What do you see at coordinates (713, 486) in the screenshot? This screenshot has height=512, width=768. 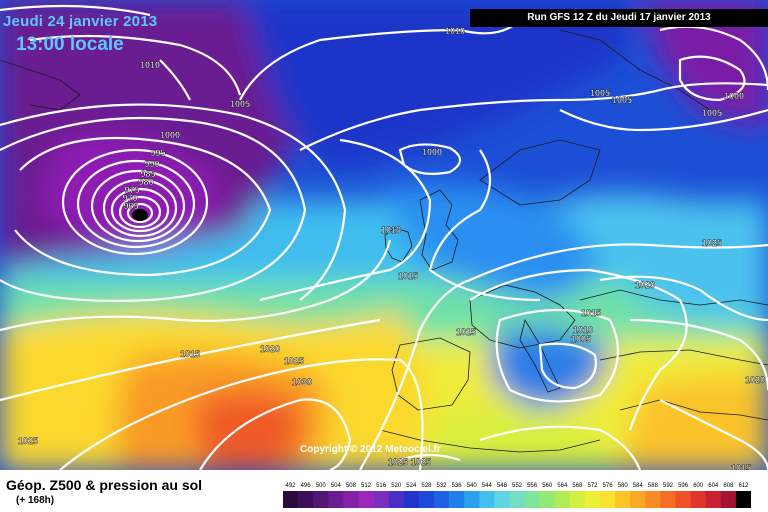 I see `scale-tick-label: 604` at bounding box center [713, 486].